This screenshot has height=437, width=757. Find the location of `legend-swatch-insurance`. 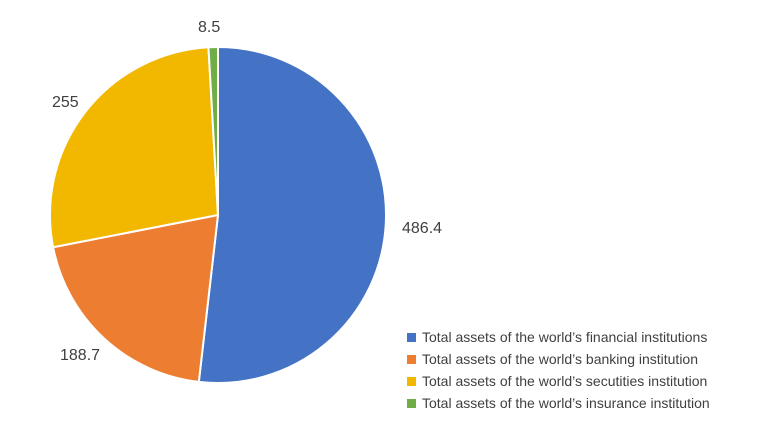

legend-swatch-insurance is located at coordinates (411, 403).